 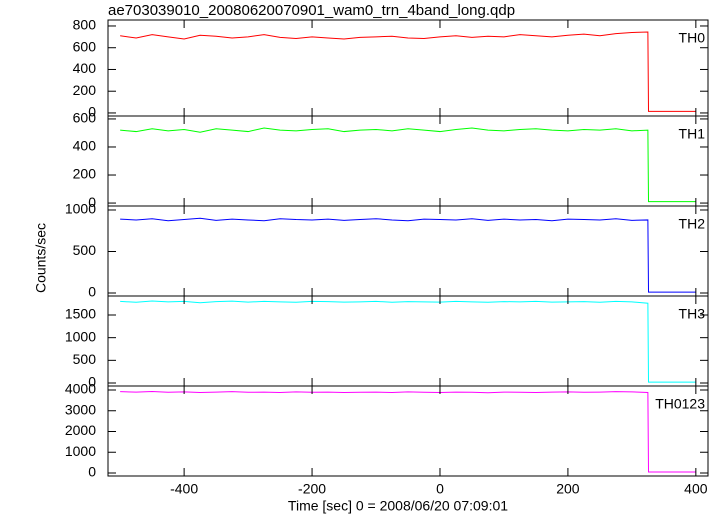 What do you see at coordinates (312, 489) in the screenshot?
I see `x-tick-label: -200` at bounding box center [312, 489].